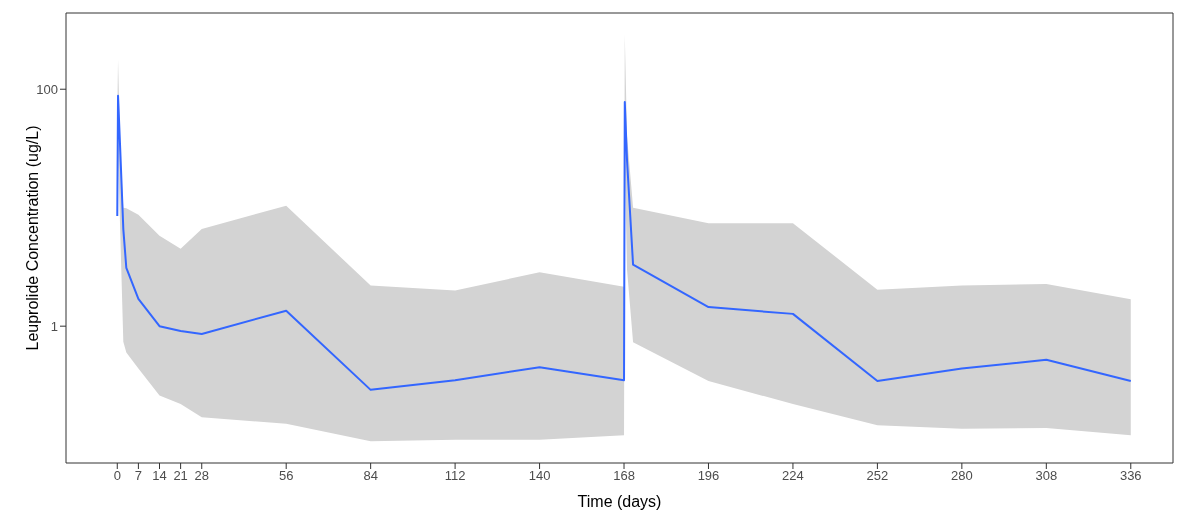 The image size is (1183, 523). I want to click on x-tick-label: 14, so click(159, 476).